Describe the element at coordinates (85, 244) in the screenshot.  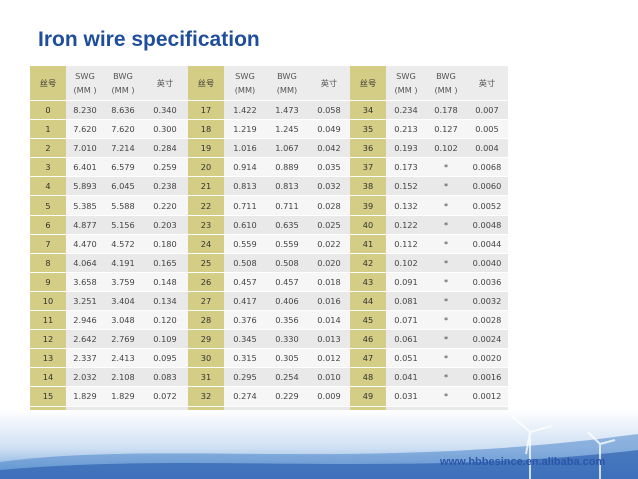
I see `swg-cell: 4.470` at that location.